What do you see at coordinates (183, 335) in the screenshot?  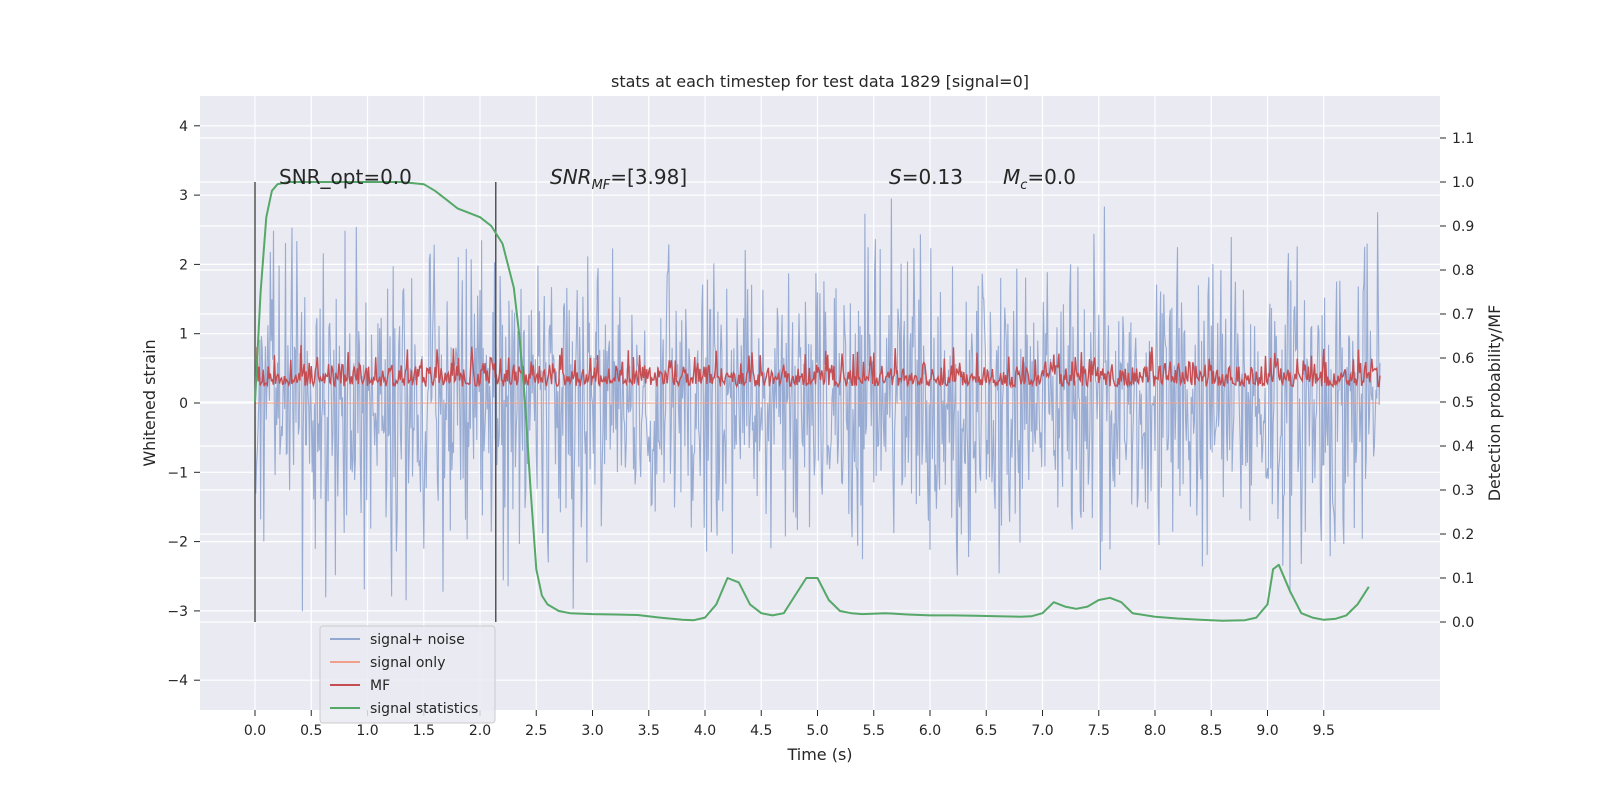 I see `y-tick-label: 1` at bounding box center [183, 335].